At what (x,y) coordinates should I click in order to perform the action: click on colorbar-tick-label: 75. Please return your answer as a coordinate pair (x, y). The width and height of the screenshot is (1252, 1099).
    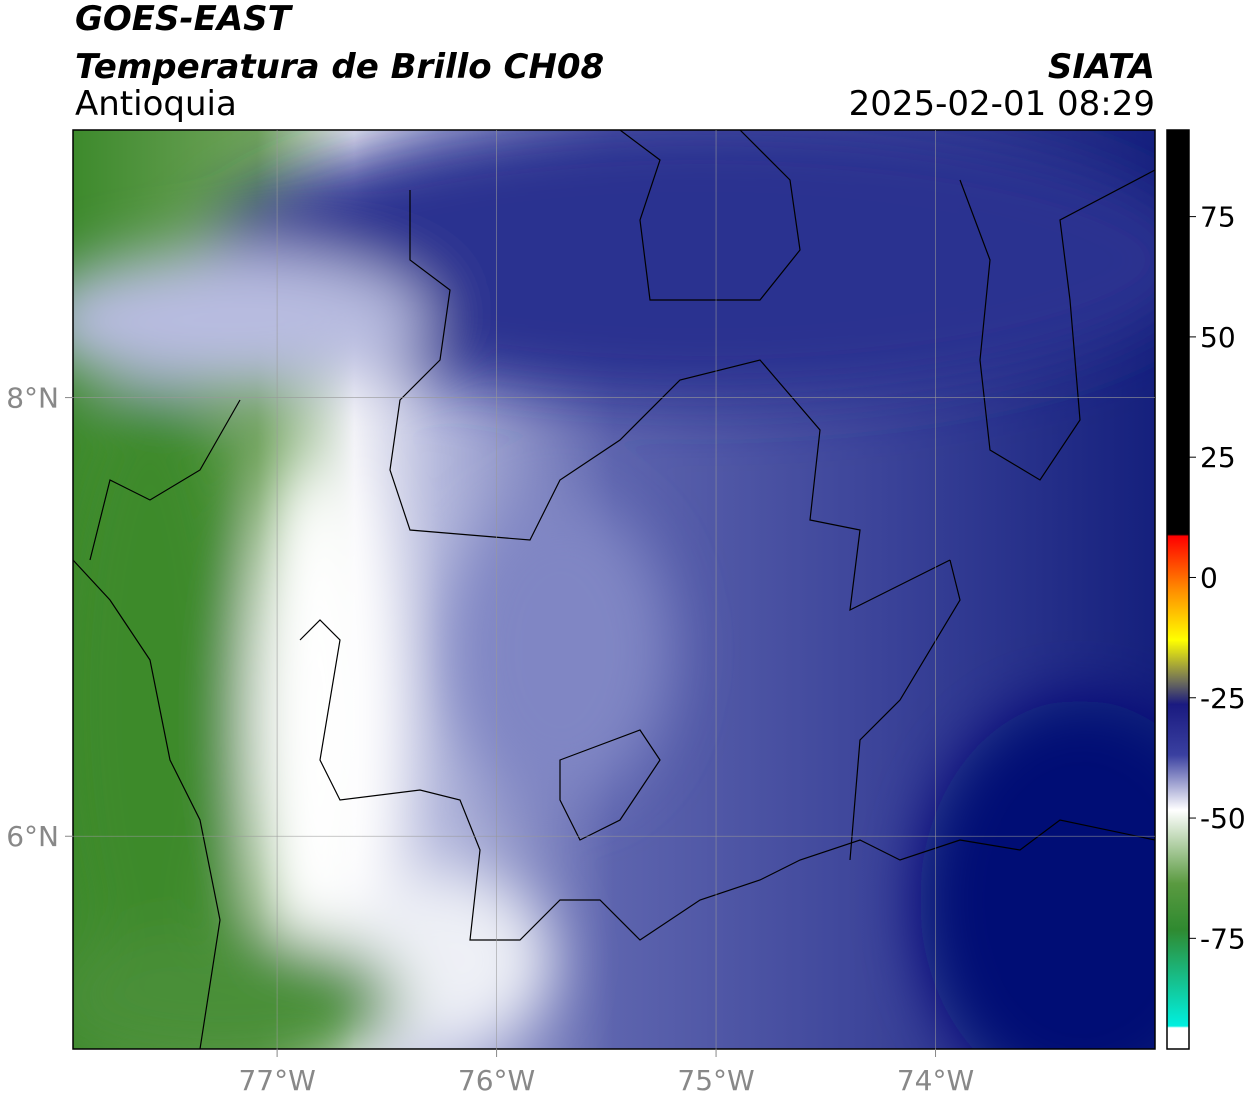
    Looking at the image, I should click on (1218, 217).